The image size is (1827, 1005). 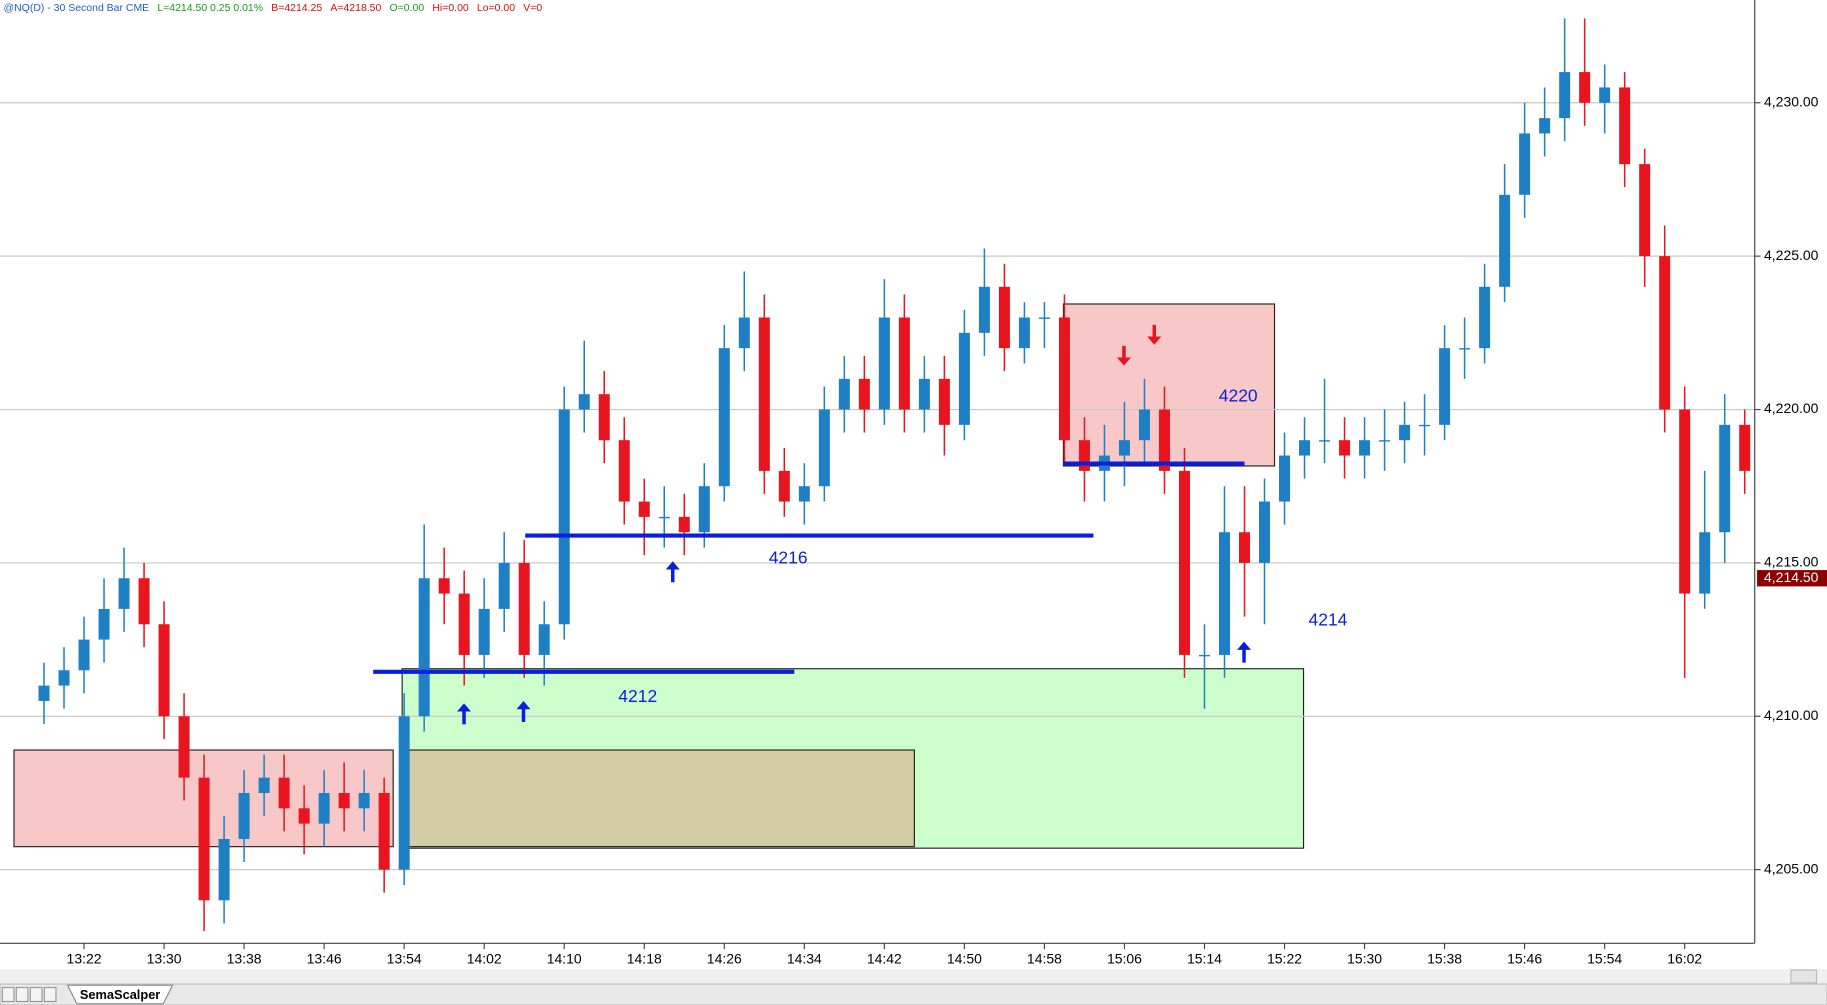 I want to click on header-segment: V=0, so click(x=532, y=8).